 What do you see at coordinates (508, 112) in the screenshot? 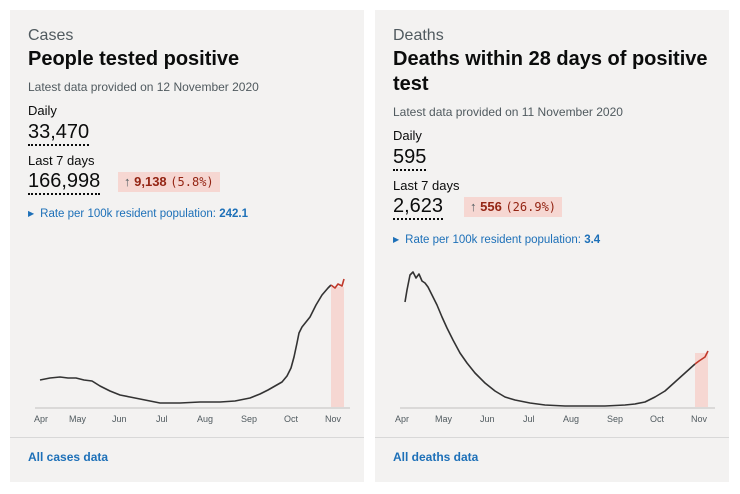
I see `latest-date: Latest data provided on 11 November 2020` at bounding box center [508, 112].